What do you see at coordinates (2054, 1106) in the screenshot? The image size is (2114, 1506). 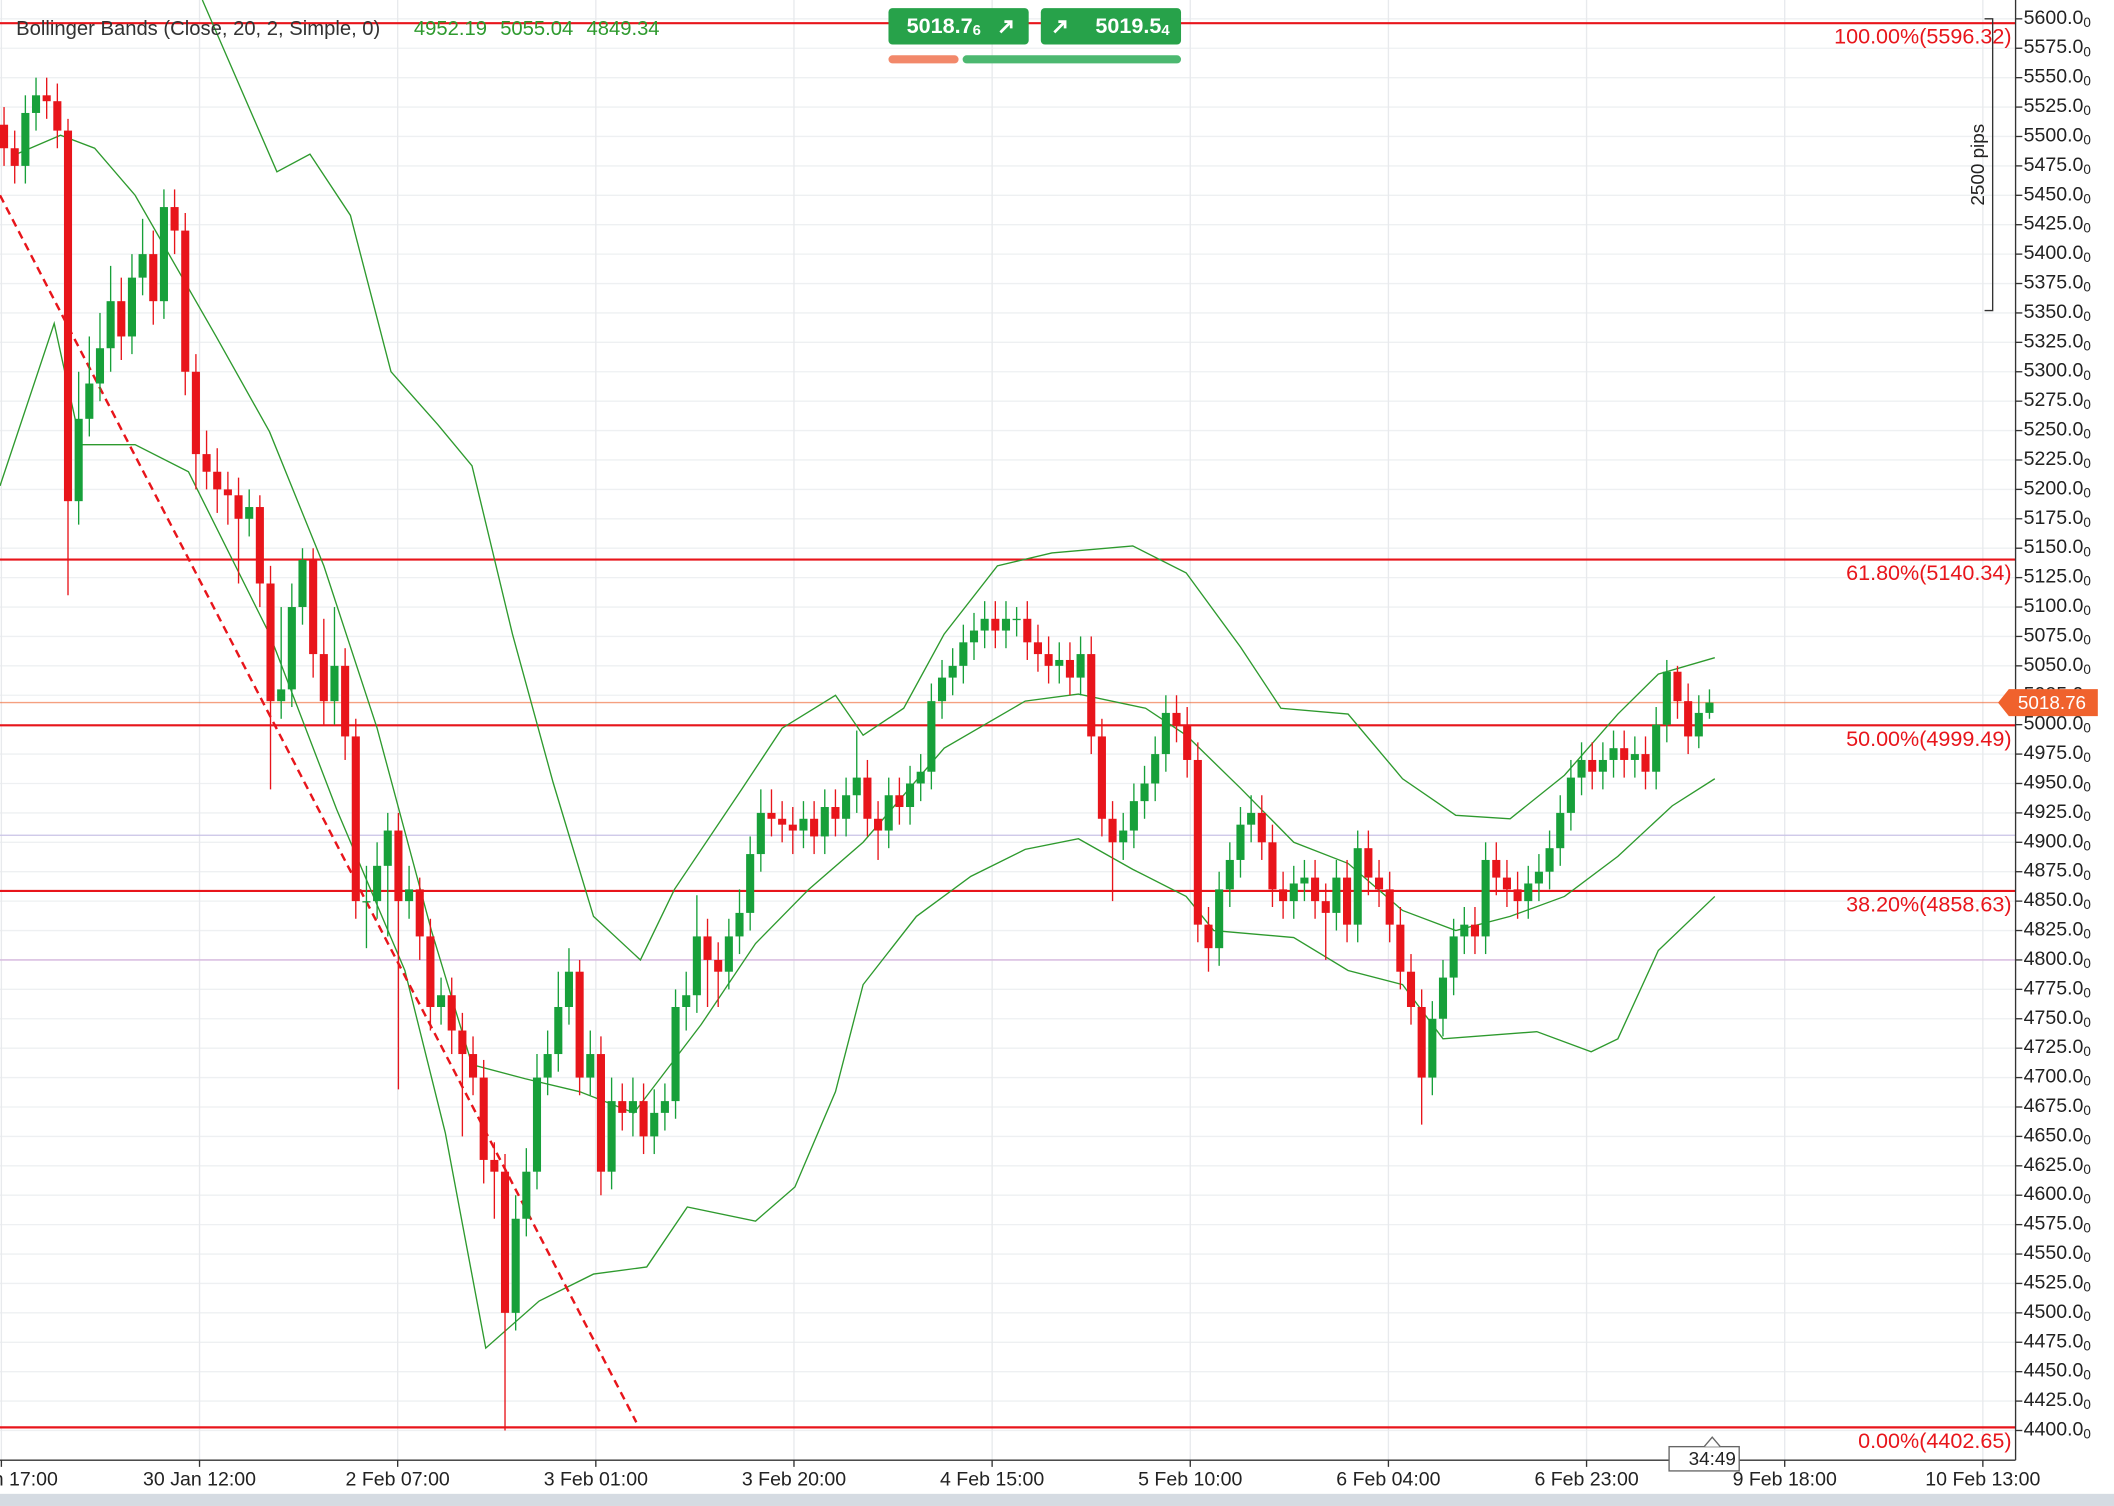 I see `y-tick-main: 4675.0` at bounding box center [2054, 1106].